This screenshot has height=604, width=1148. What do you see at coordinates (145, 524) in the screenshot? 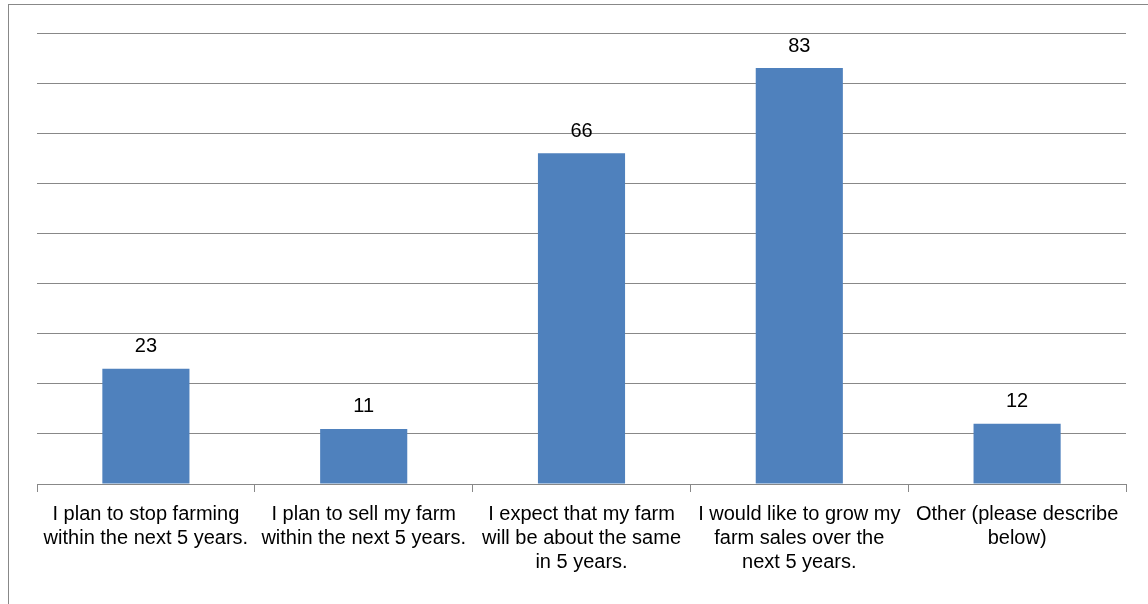
I see `x-tick-label: I plan to stop farming within the next 5 years.` at bounding box center [145, 524].